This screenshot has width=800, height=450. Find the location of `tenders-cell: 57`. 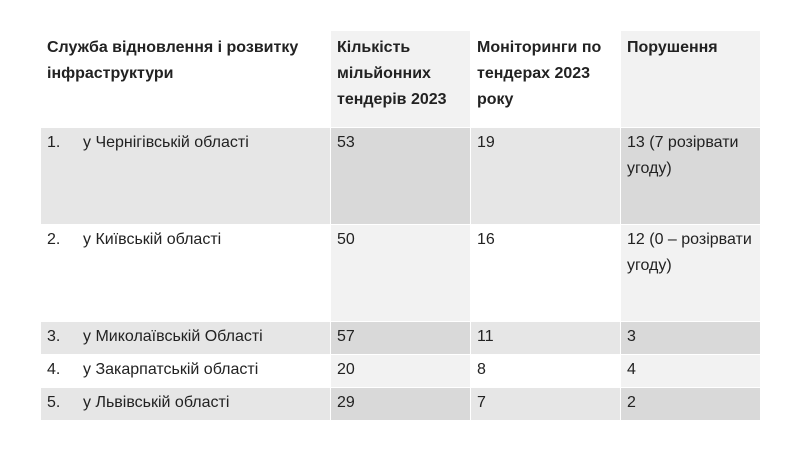

tenders-cell: 57 is located at coordinates (400, 338).